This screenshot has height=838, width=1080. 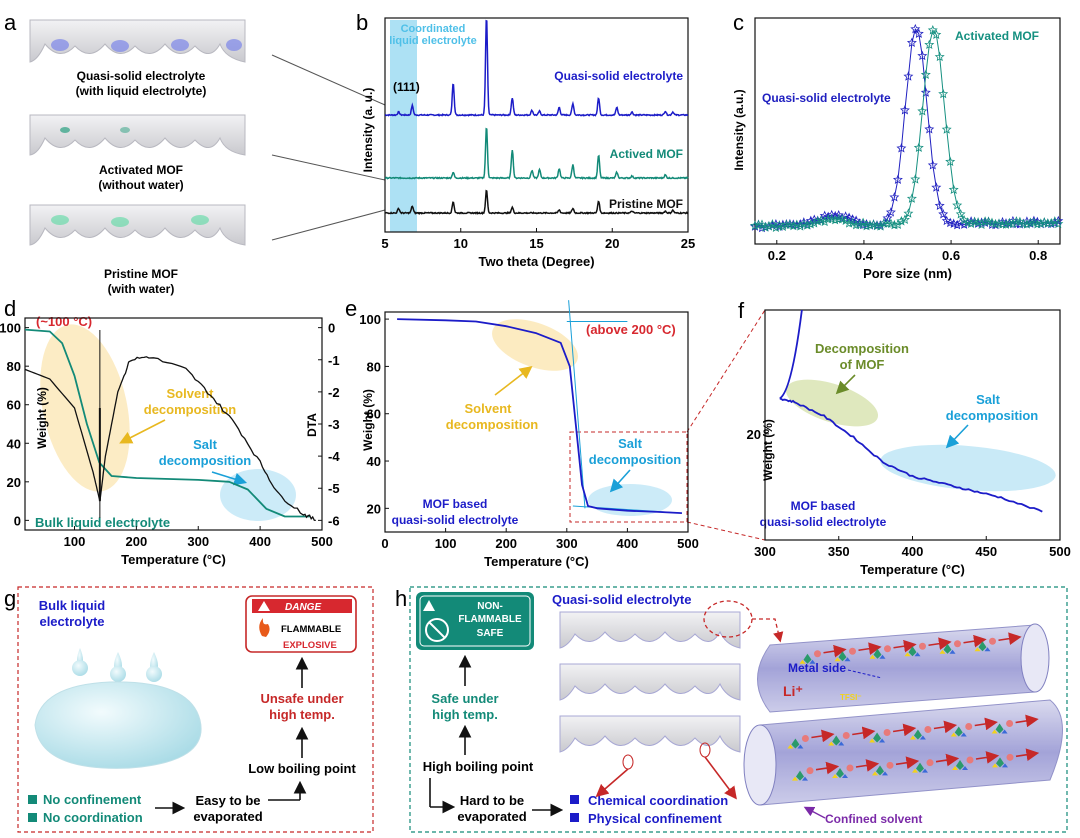 What do you see at coordinates (726, 371) in the screenshot?
I see `zoom-line-top` at bounding box center [726, 371].